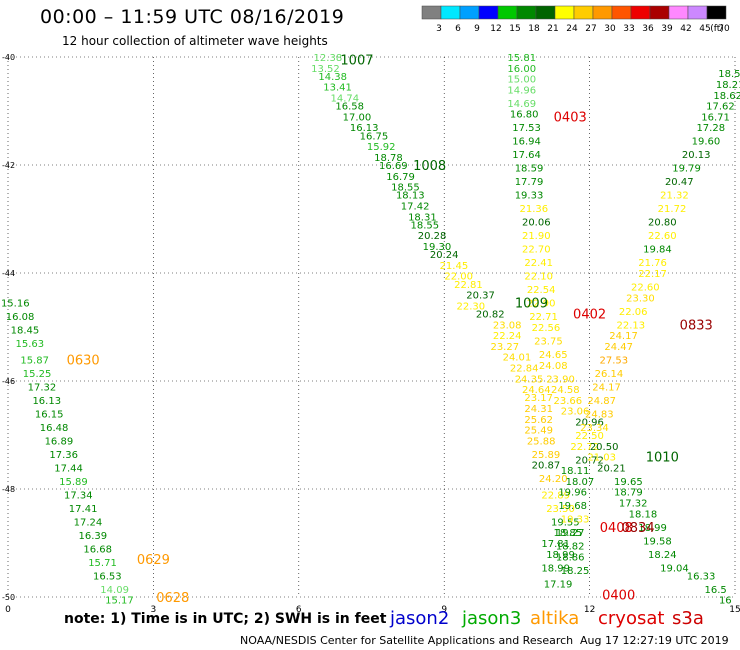 The width and height of the screenshot is (740, 650). Describe the element at coordinates (356, 61) in the screenshot. I see `pass-time-label: 1007` at that location.